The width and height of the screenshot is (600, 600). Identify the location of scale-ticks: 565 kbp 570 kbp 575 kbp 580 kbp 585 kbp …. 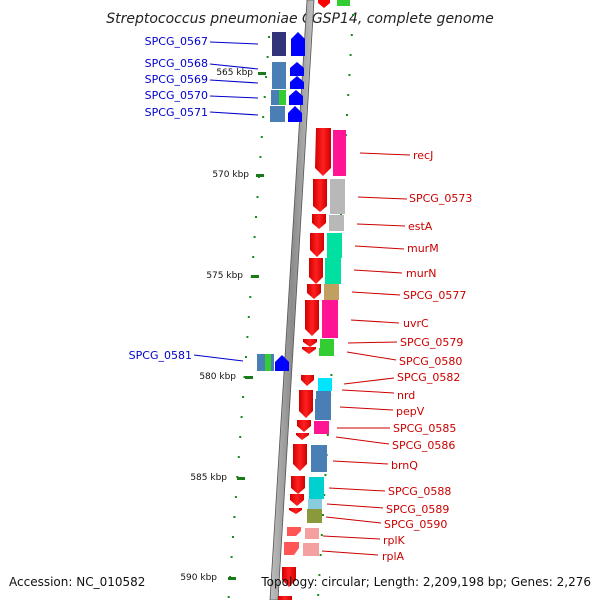
(223, 325).